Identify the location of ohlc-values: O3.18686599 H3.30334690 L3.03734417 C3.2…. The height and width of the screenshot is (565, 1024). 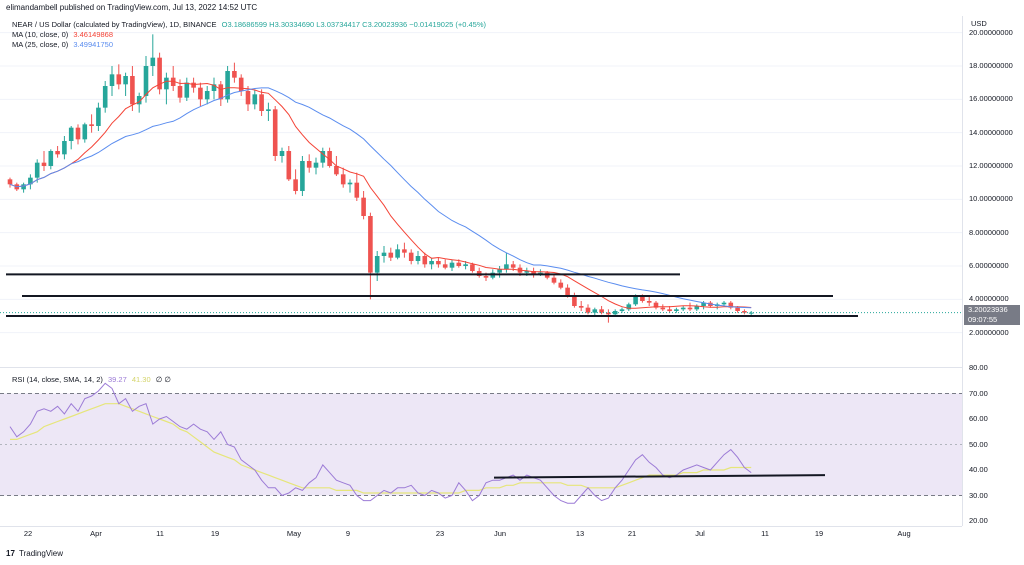
(354, 24).